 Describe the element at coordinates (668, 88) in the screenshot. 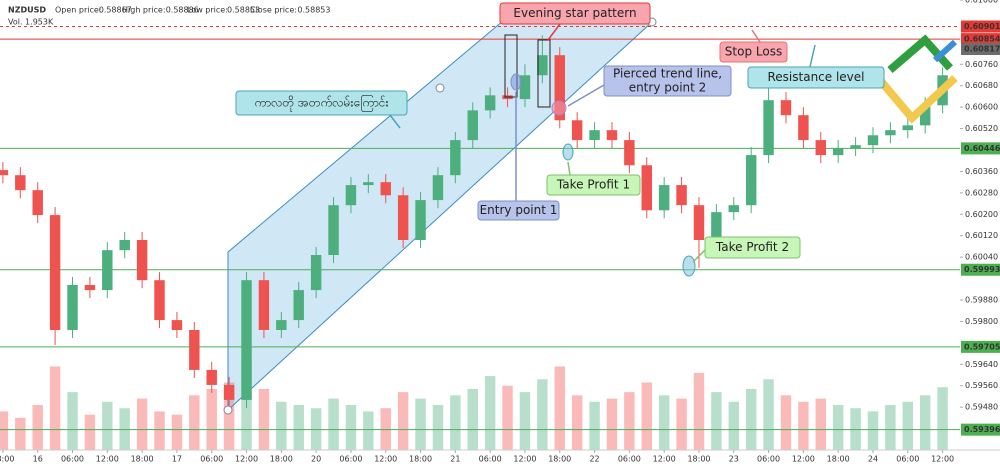

I see `annotation-text: entry point 2` at that location.